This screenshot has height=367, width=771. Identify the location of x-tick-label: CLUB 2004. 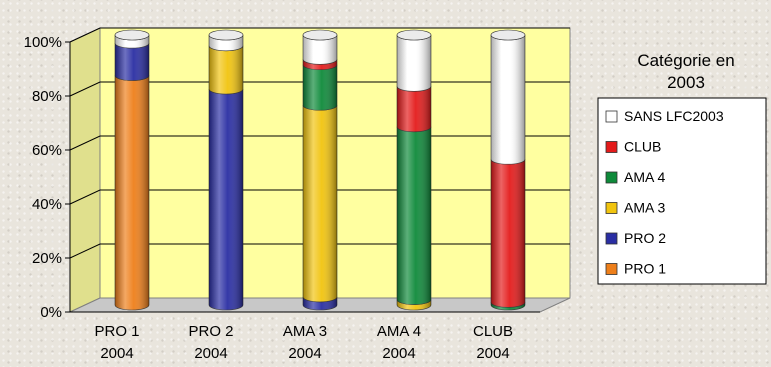
(493, 342).